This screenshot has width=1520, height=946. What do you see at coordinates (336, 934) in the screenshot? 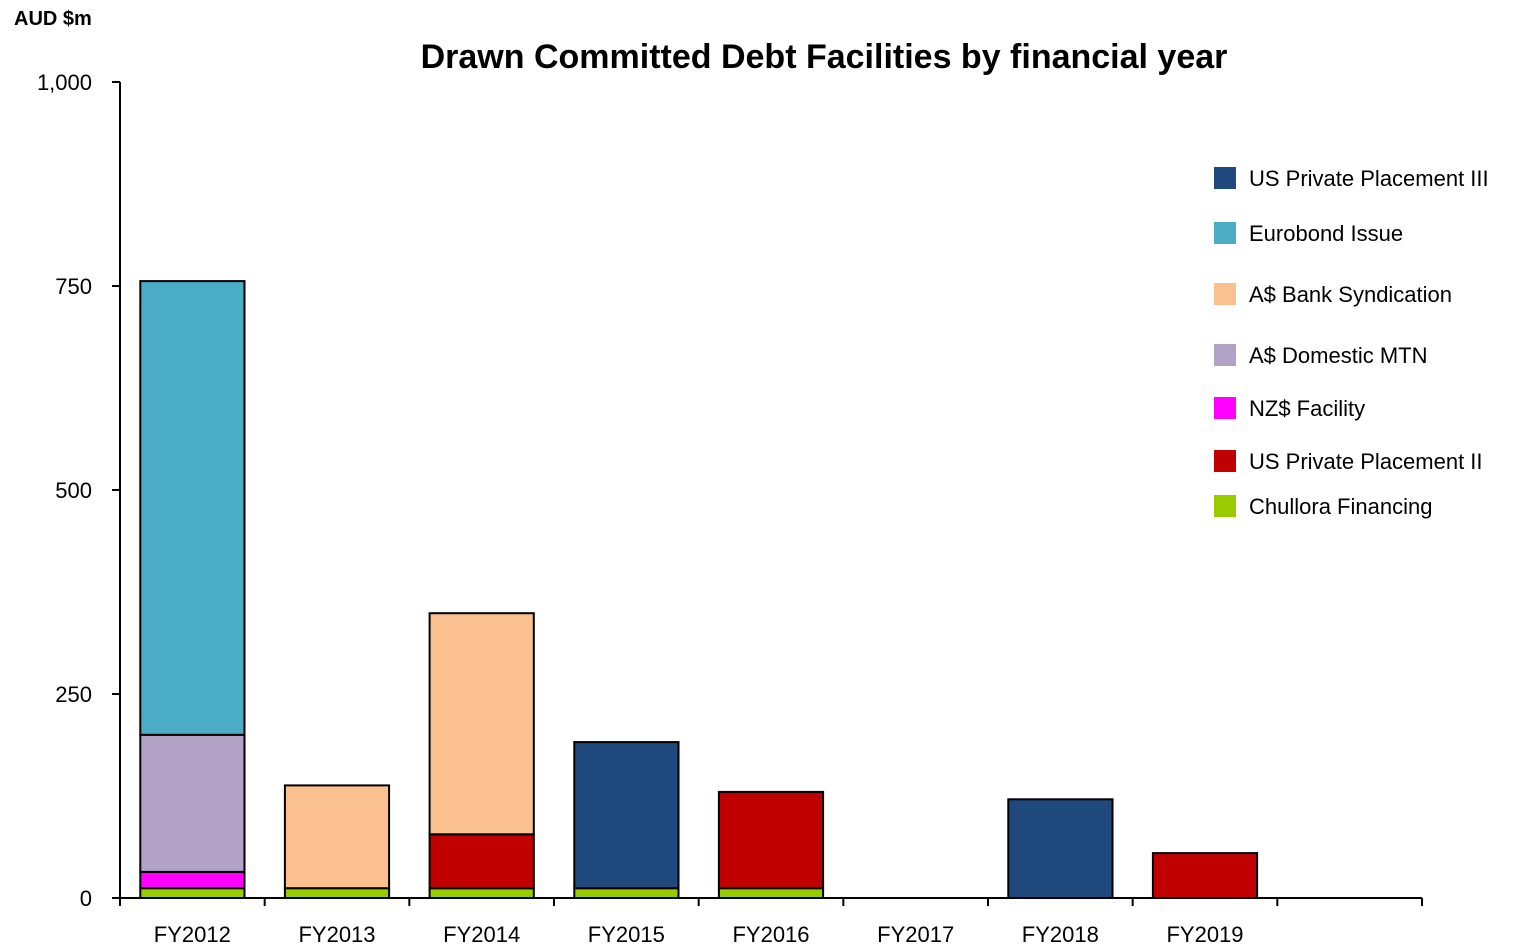
I see `x-tick-label-fy2013: FY2013` at bounding box center [336, 934].